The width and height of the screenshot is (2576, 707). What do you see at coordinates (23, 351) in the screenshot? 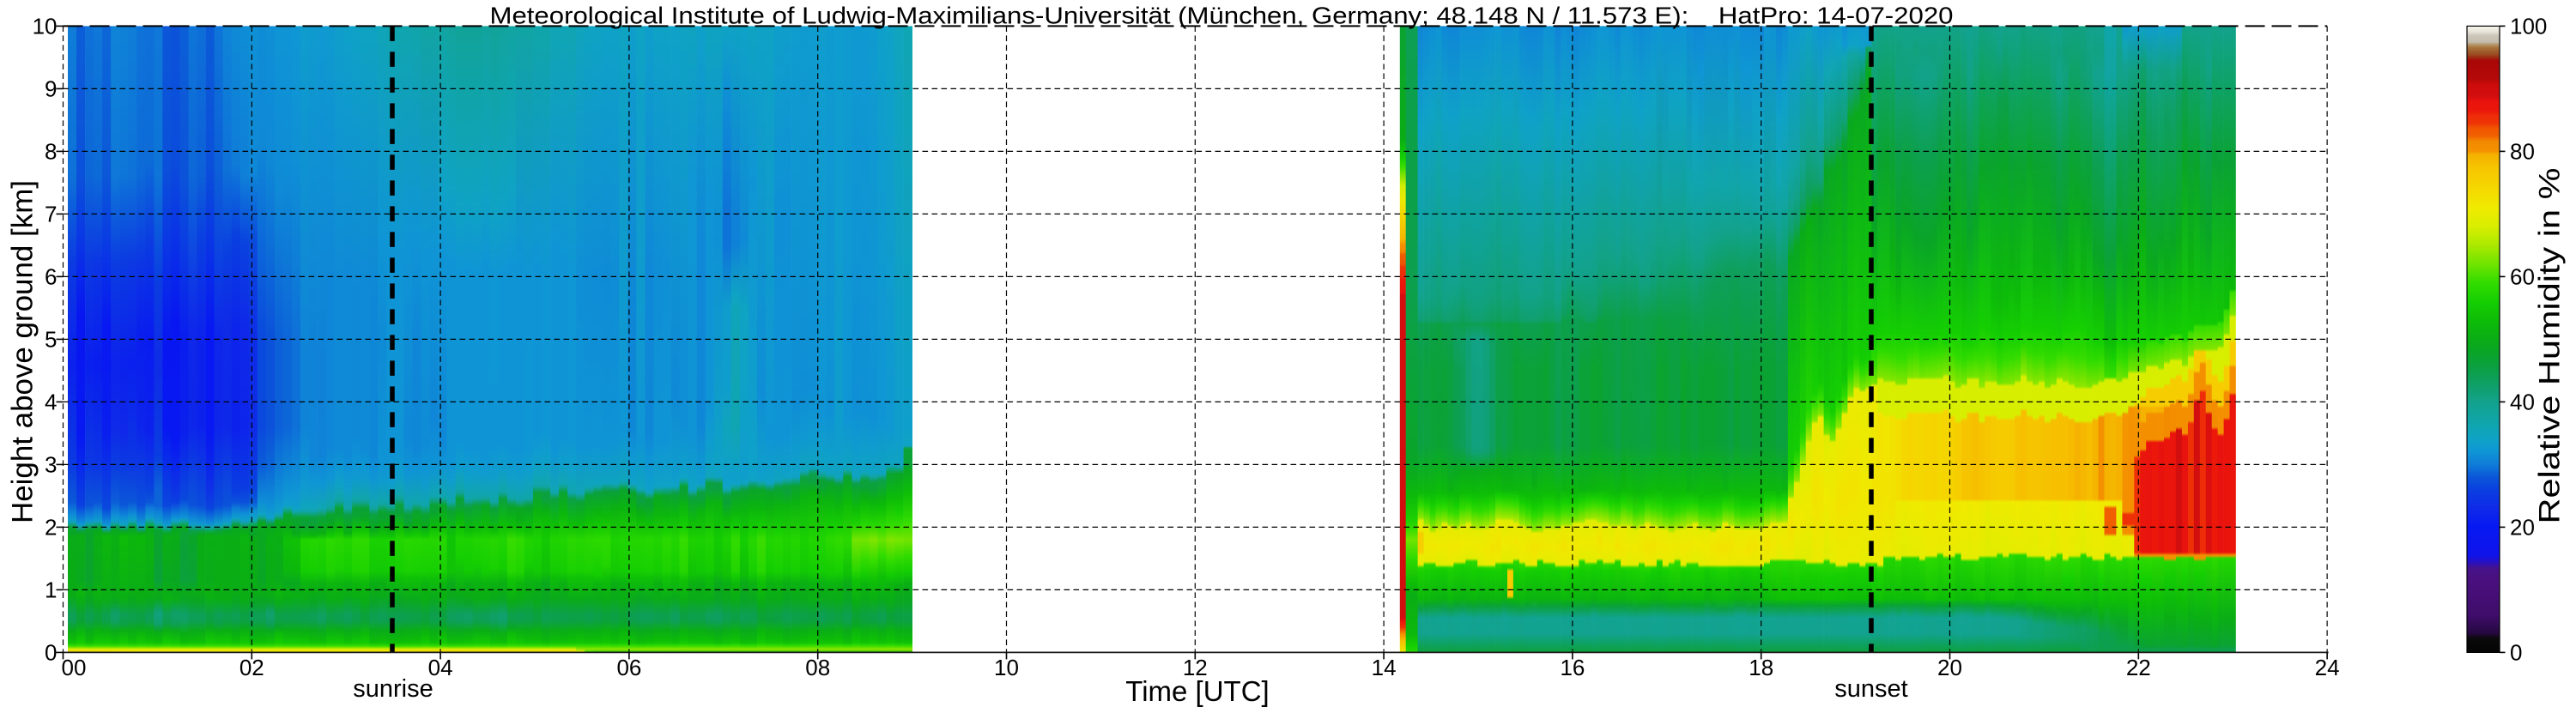
I see `svg-text: Height above ground [km]` at bounding box center [23, 351].